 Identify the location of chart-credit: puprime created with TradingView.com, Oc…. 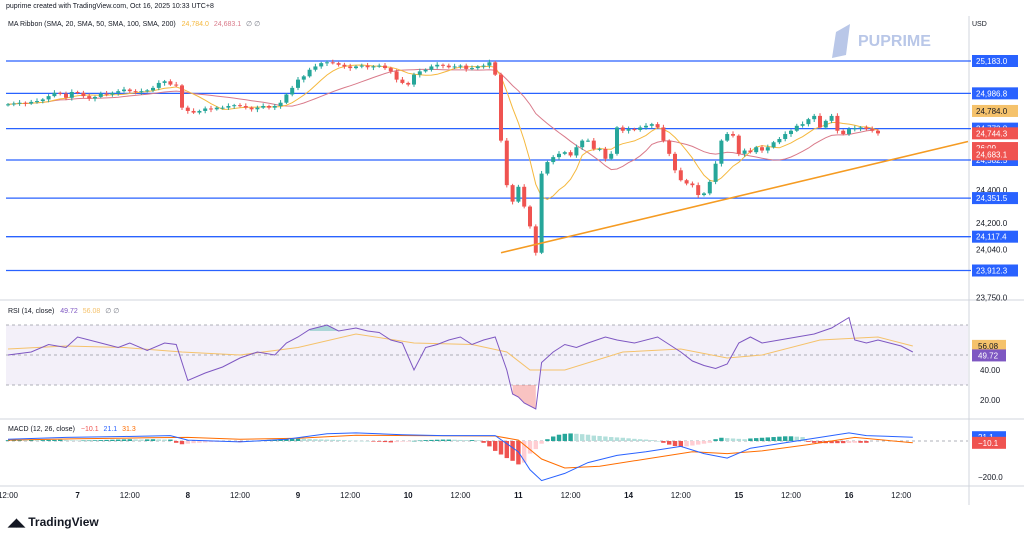
(110, 6).